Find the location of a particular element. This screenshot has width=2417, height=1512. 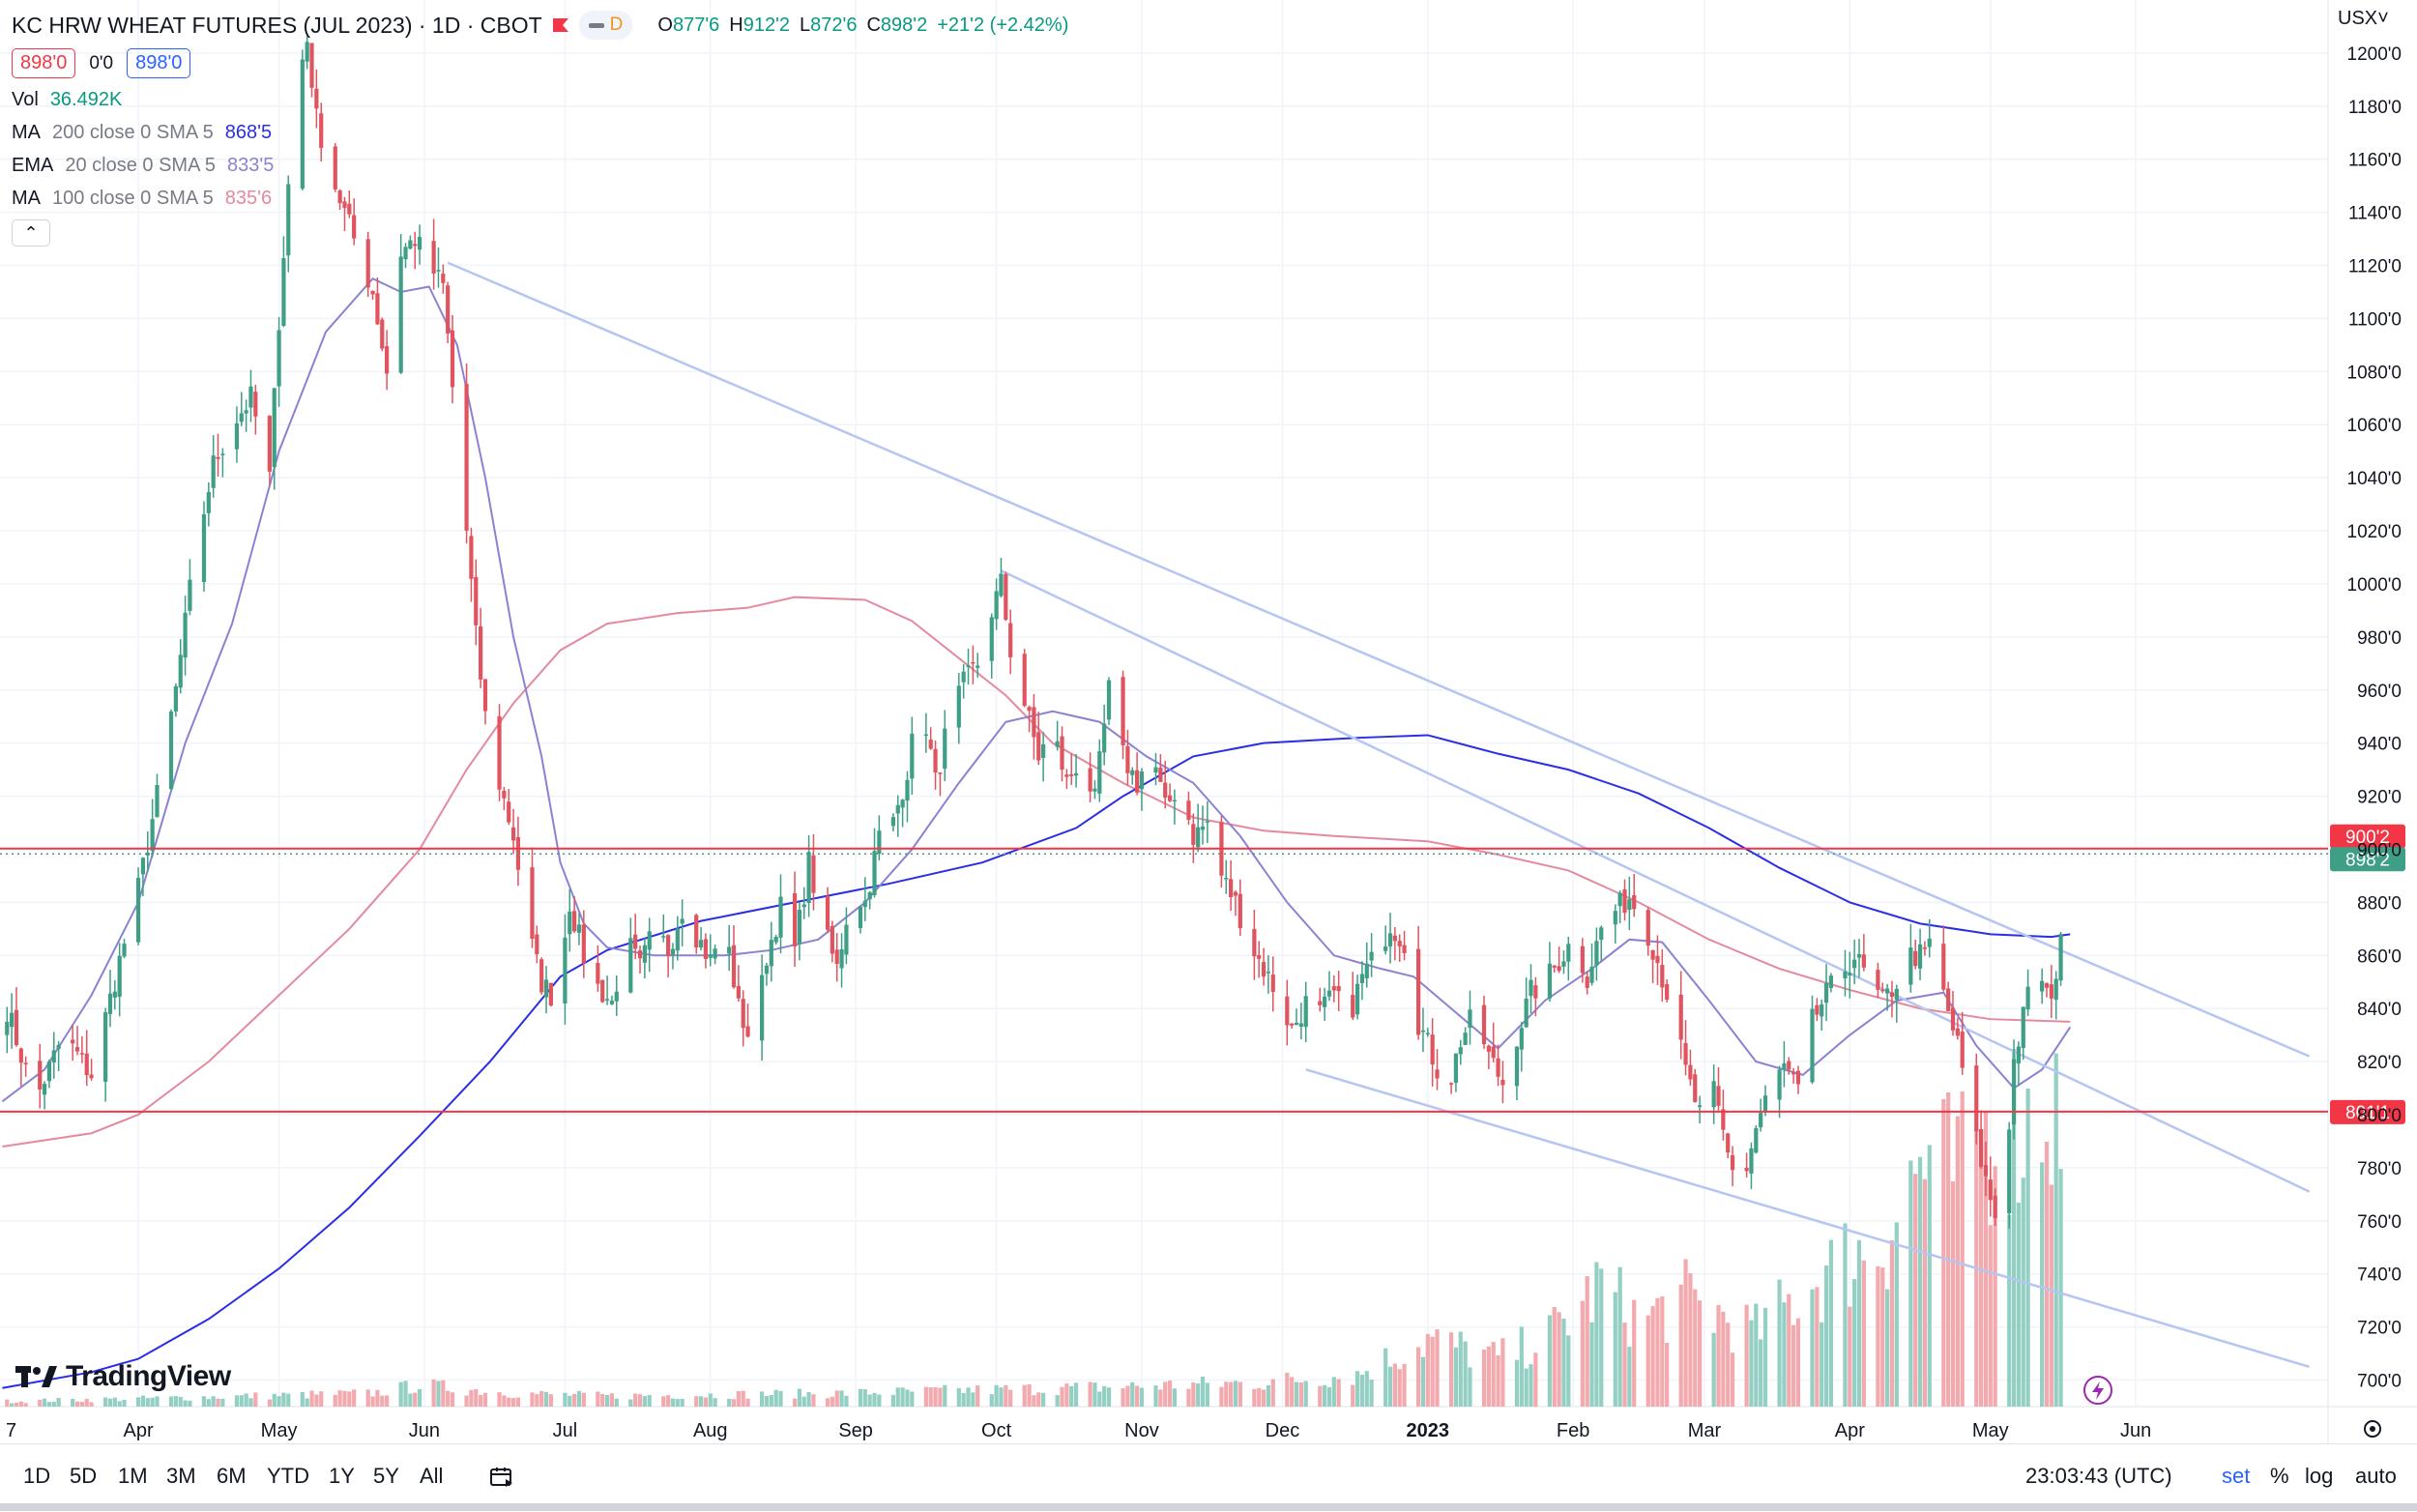

flag-icon is located at coordinates (560, 25).